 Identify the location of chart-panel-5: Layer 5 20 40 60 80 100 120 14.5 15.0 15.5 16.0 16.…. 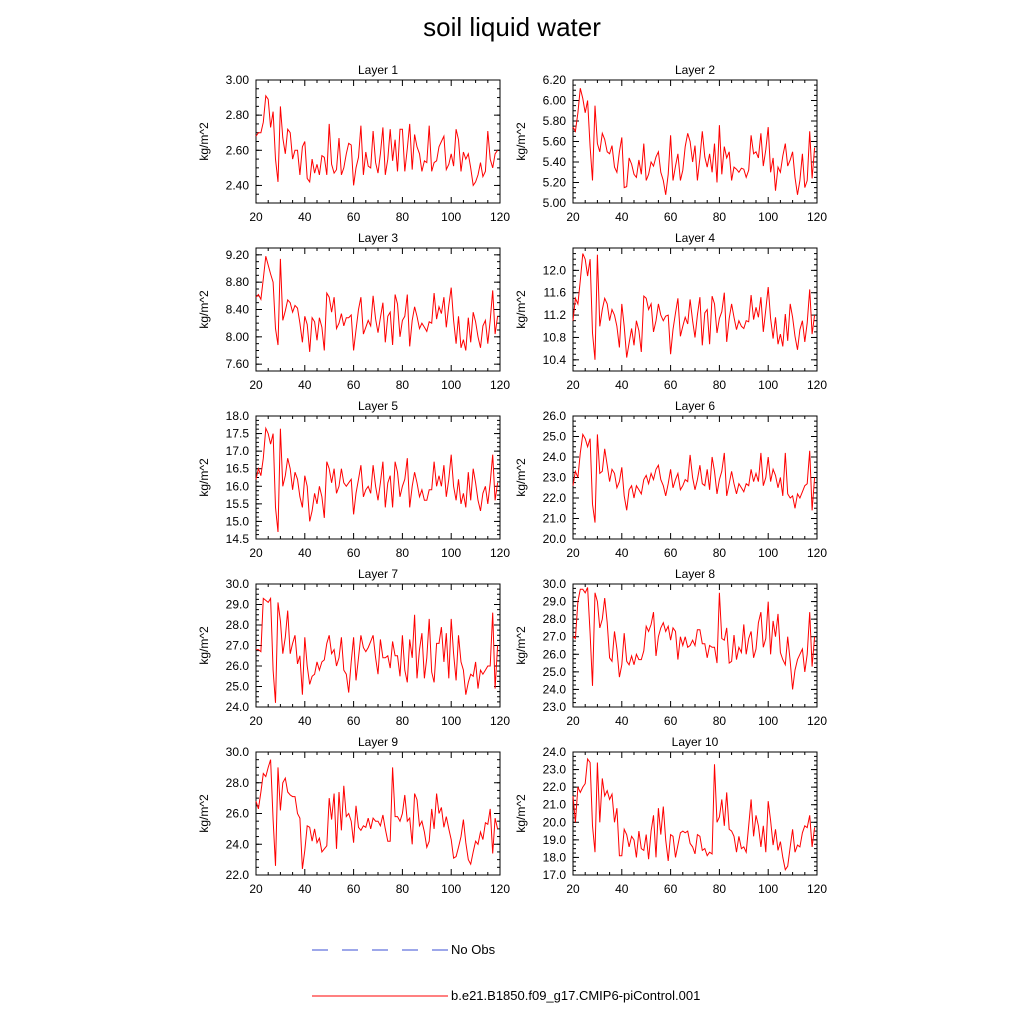
(353, 479).